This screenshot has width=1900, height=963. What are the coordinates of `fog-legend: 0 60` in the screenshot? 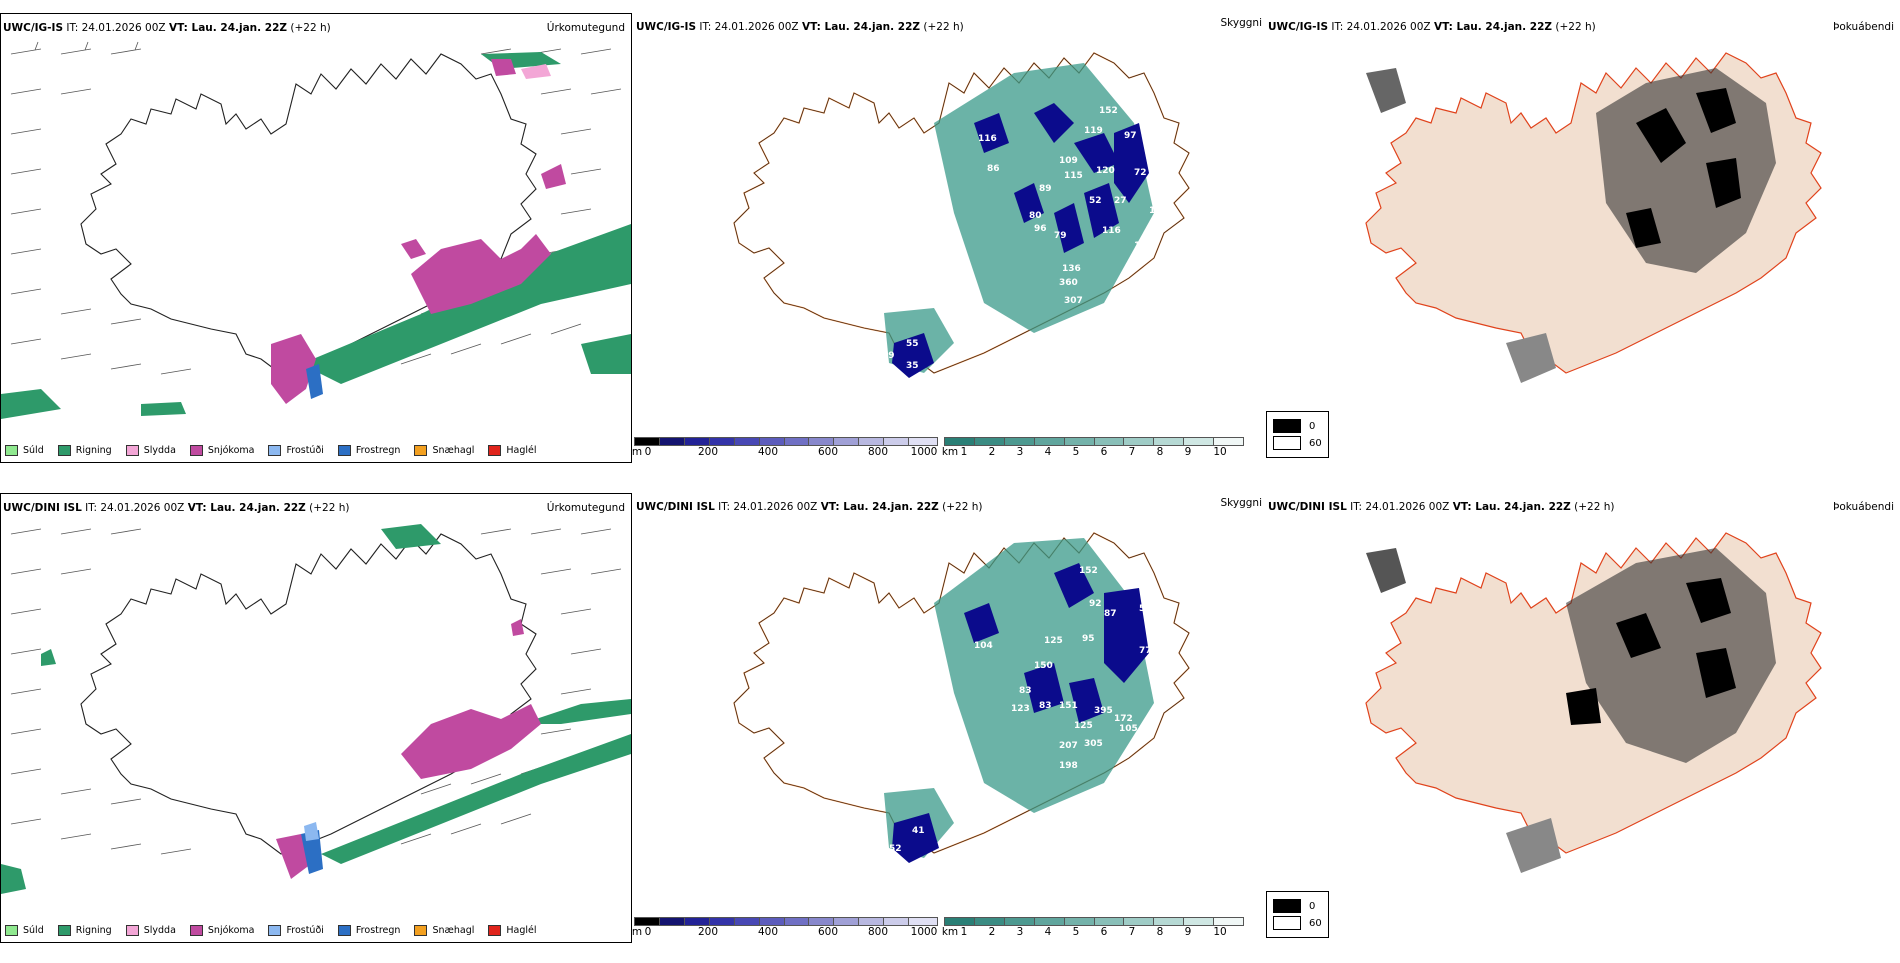 It's located at (1297, 914).